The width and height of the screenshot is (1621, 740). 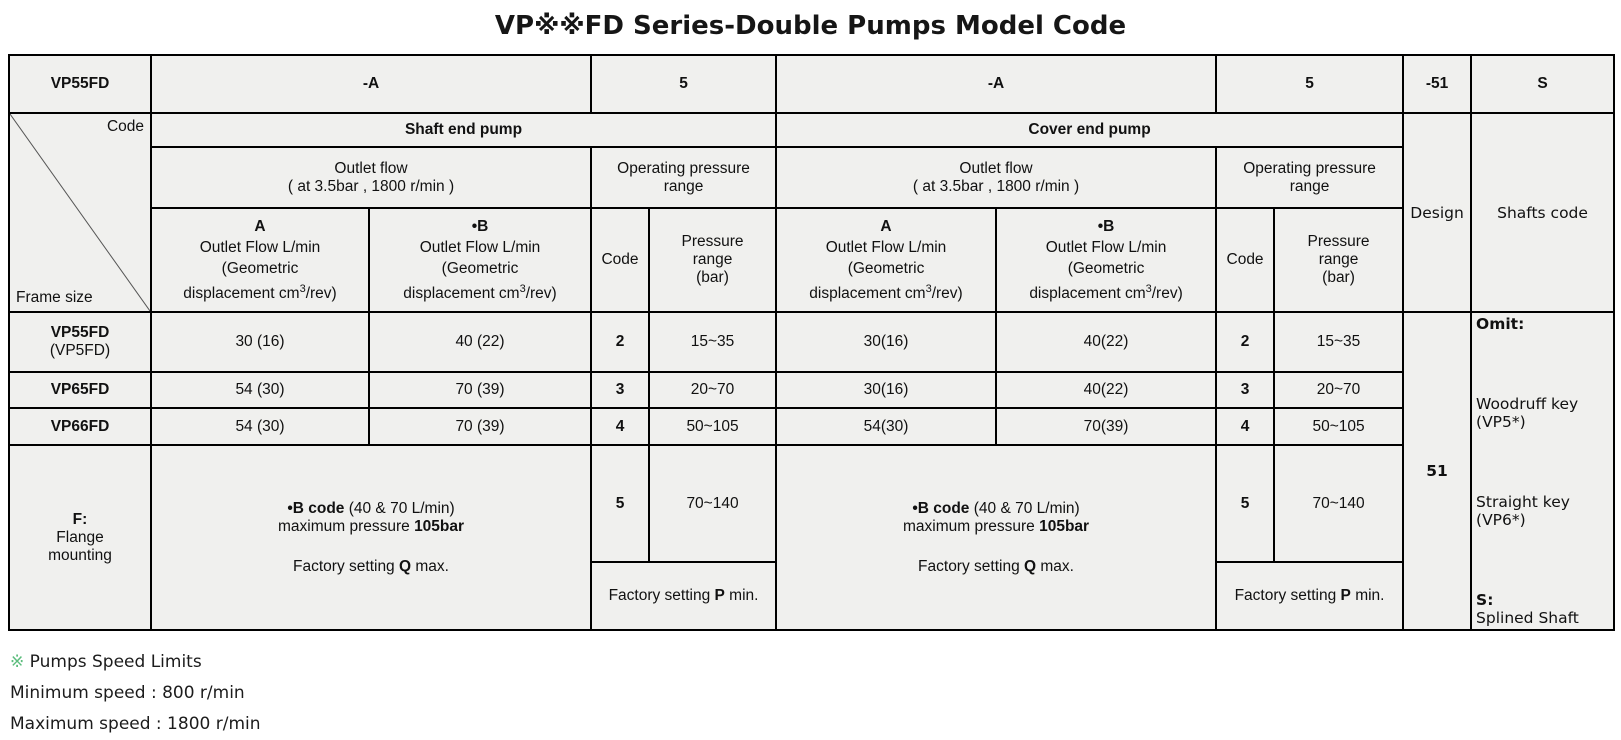 I want to click on cover-a-value: 54(30), so click(x=886, y=426).